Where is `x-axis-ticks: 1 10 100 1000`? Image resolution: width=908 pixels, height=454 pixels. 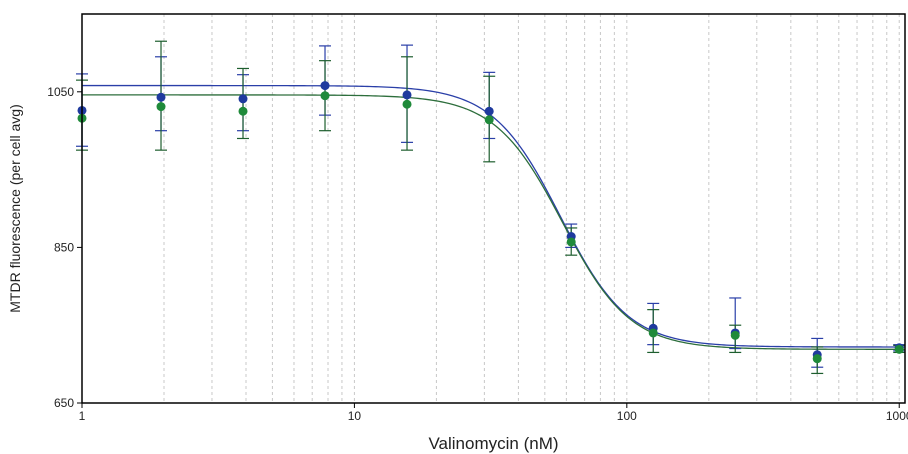
x-axis-ticks: 1 10 100 1000 is located at coordinates (493, 413).